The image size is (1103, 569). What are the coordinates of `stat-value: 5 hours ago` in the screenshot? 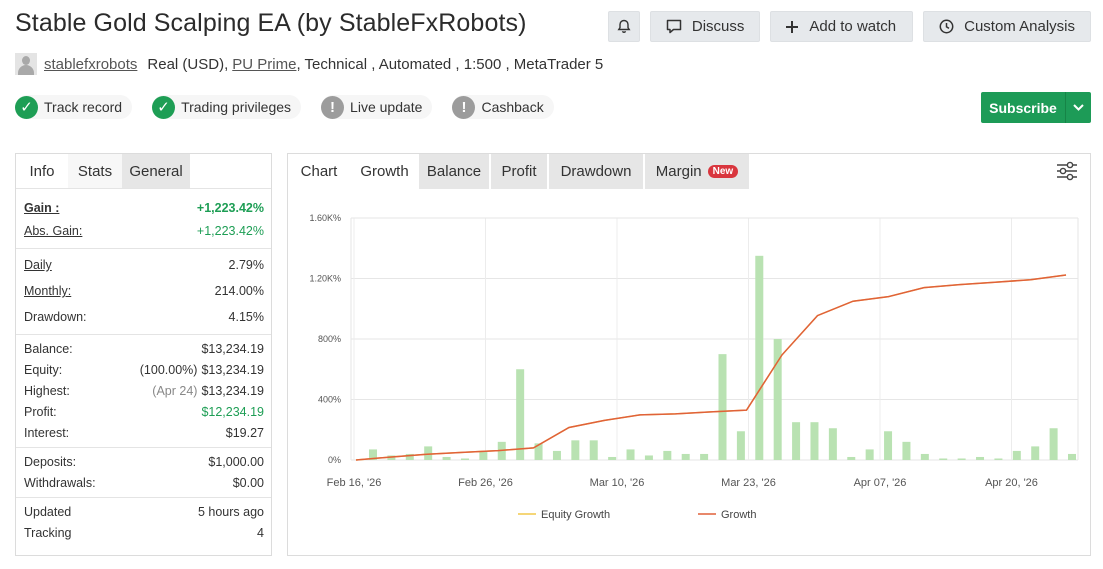 It's located at (230, 511).